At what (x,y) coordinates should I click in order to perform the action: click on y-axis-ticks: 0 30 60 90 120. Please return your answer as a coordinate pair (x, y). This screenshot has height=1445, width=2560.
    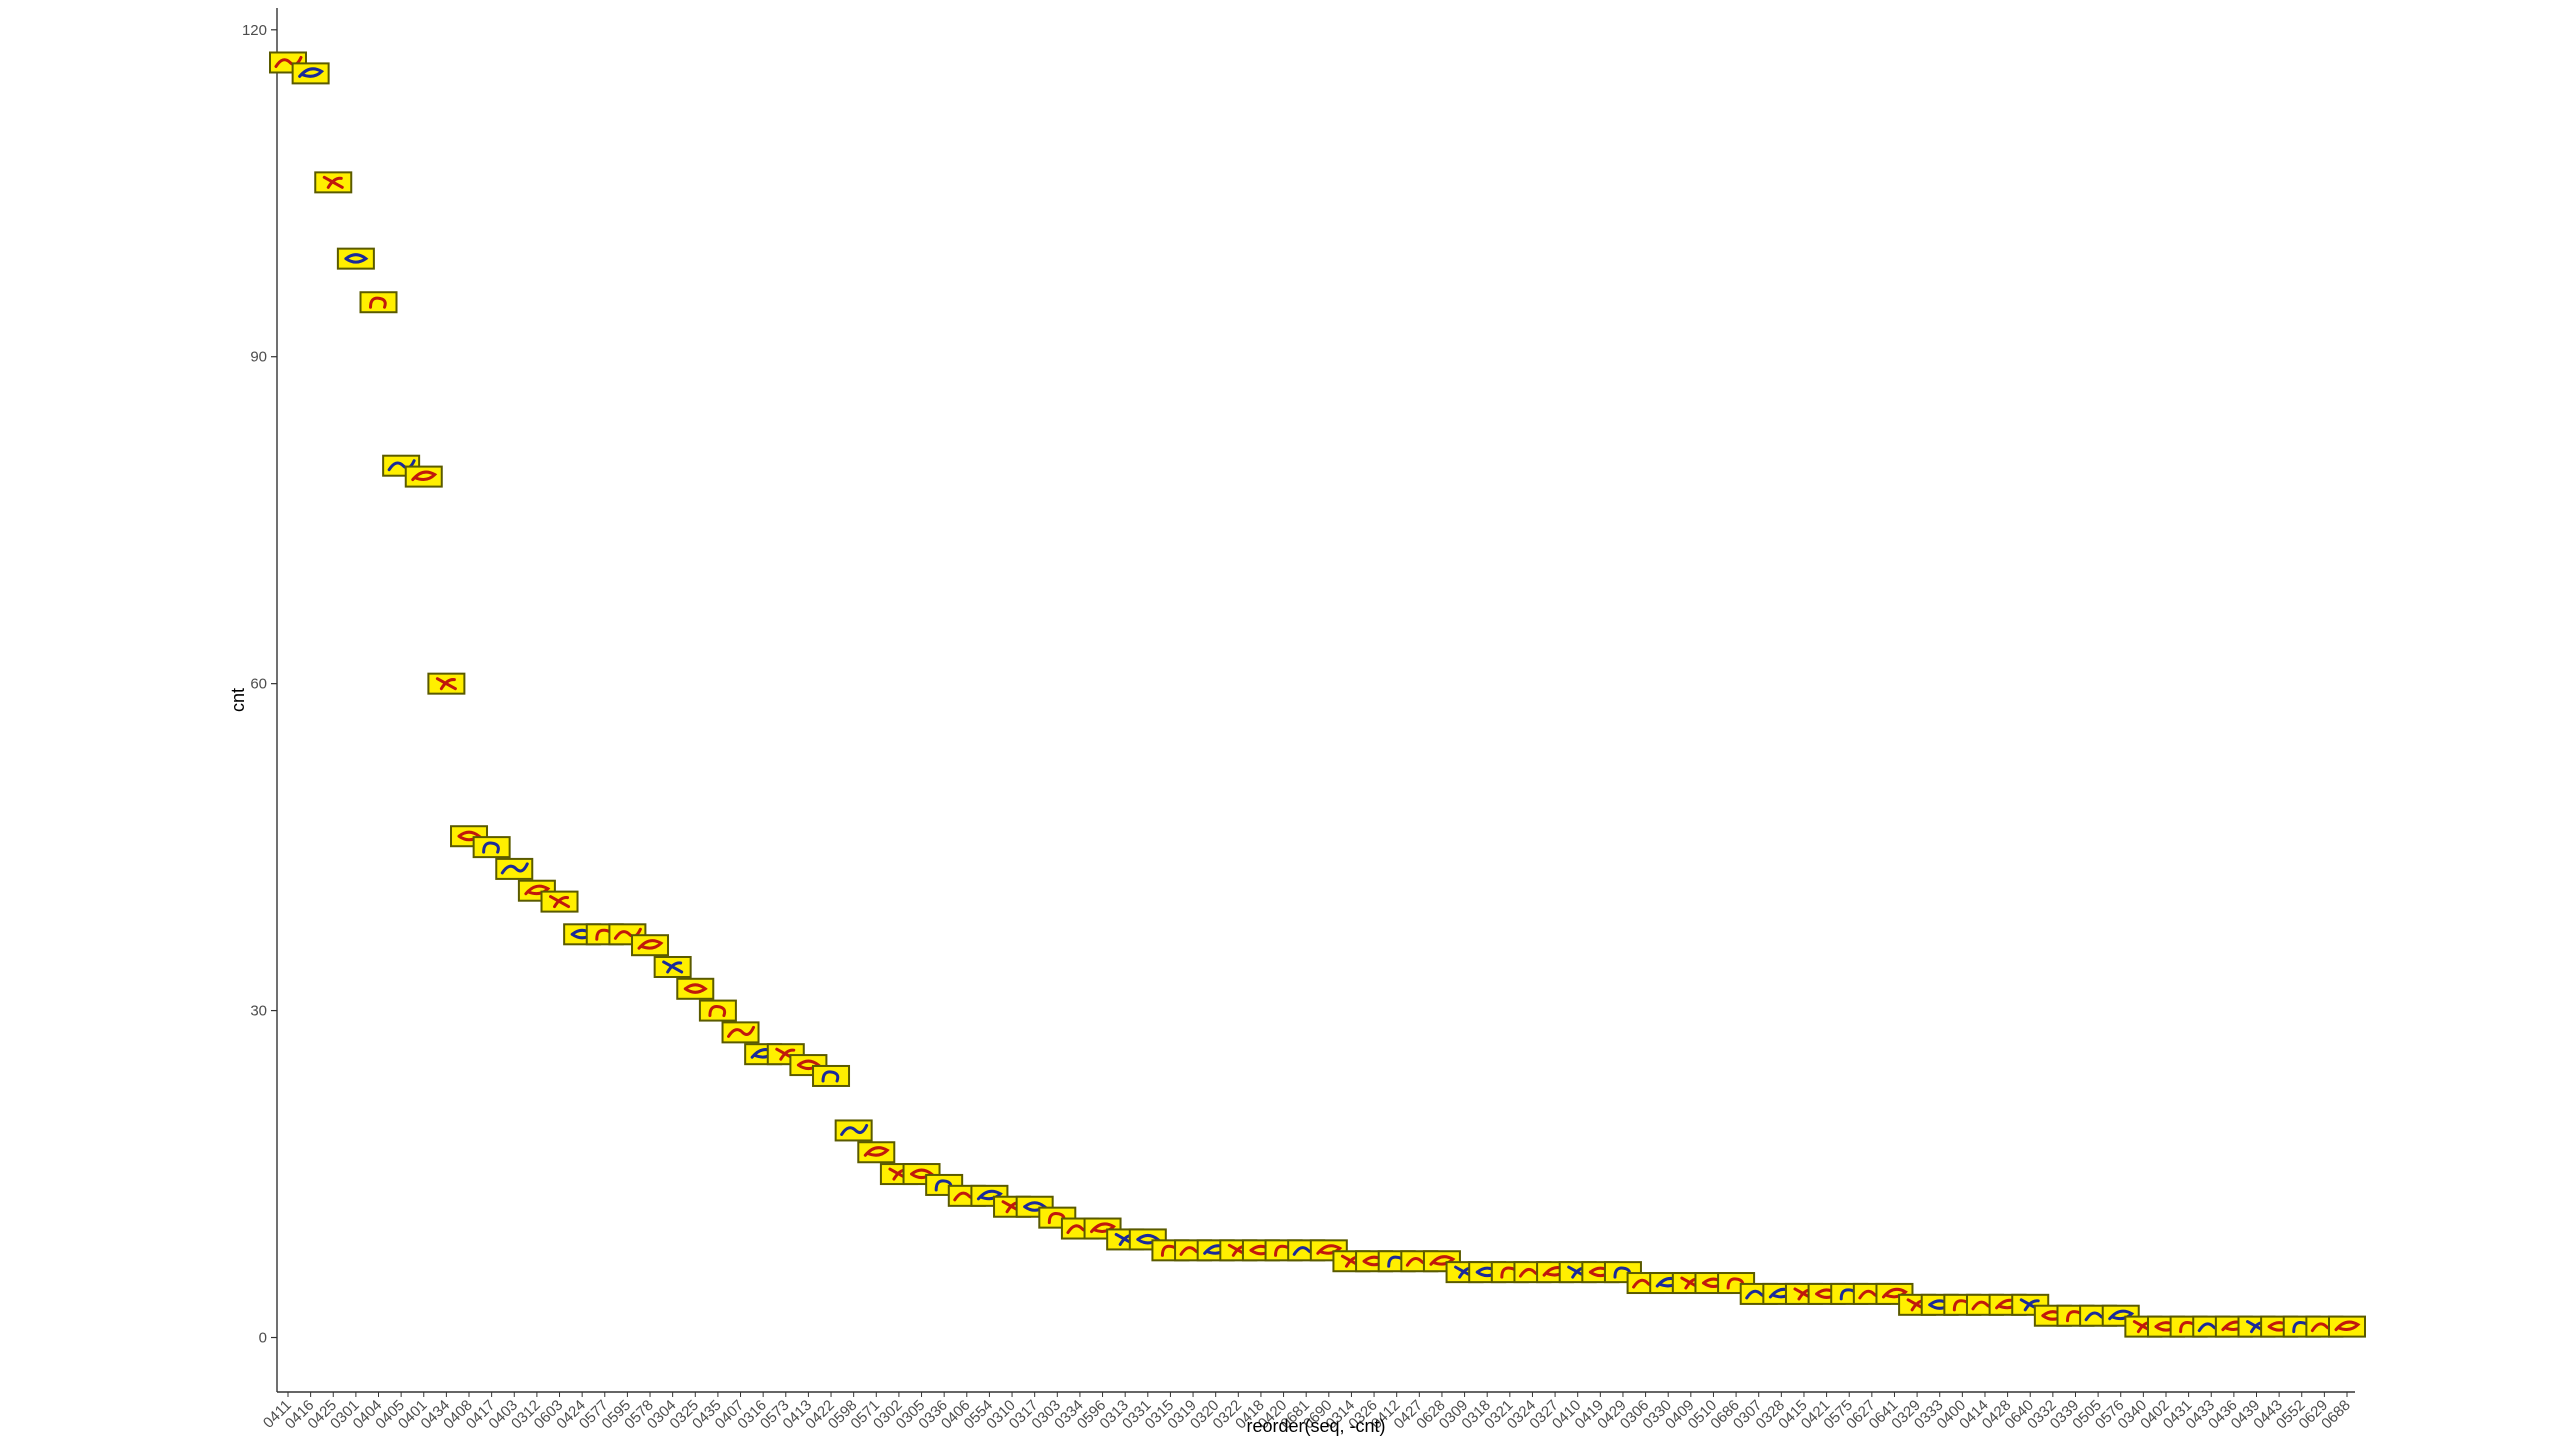
    Looking at the image, I should click on (259, 684).